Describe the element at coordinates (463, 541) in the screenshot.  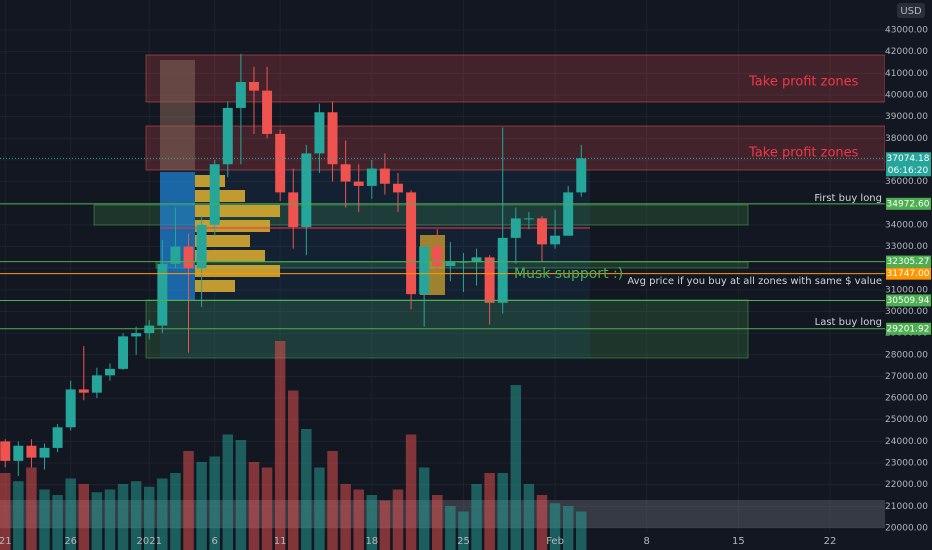
I see `x-tick-label: 25` at that location.